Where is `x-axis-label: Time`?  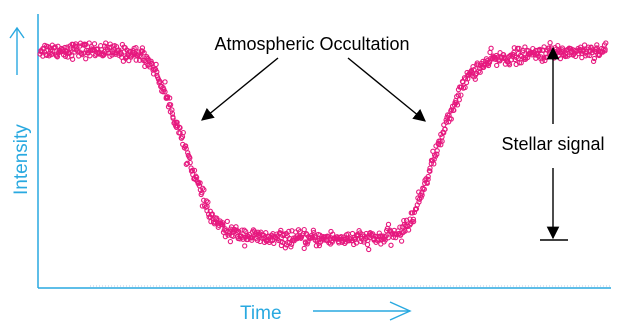
x-axis-label: Time is located at coordinates (261, 313).